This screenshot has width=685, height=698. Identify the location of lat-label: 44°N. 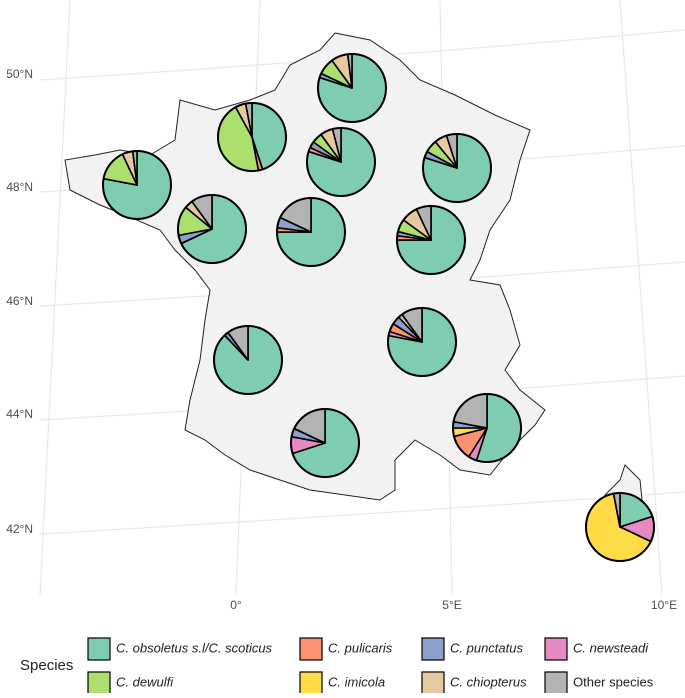
(19, 414).